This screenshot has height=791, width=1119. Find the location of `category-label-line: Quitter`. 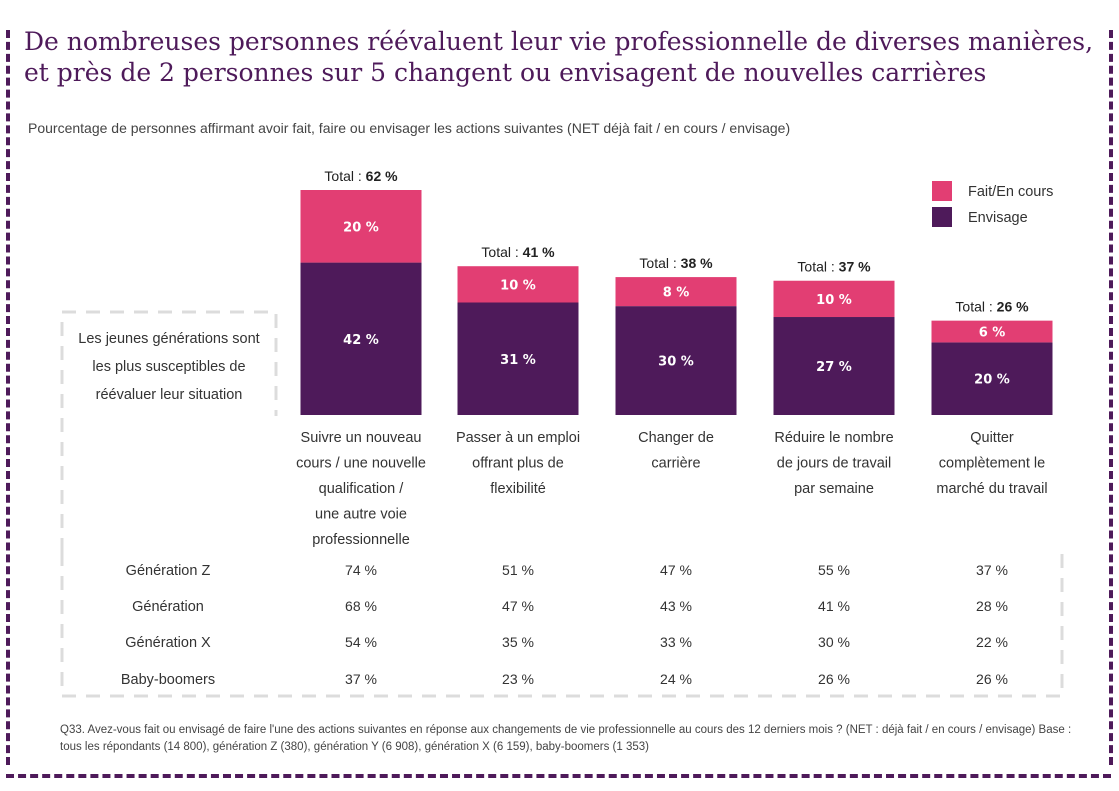

category-label-line: Quitter is located at coordinates (992, 438).